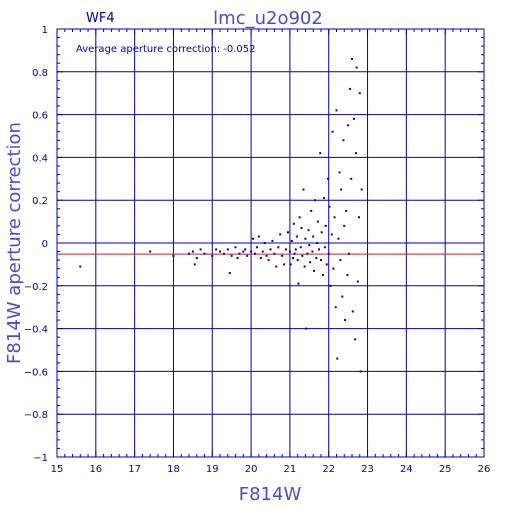  Describe the element at coordinates (271, 469) in the screenshot. I see `x-tick-labels: 15 16 17 18 19 20 21 22 23 24 25 26` at that location.